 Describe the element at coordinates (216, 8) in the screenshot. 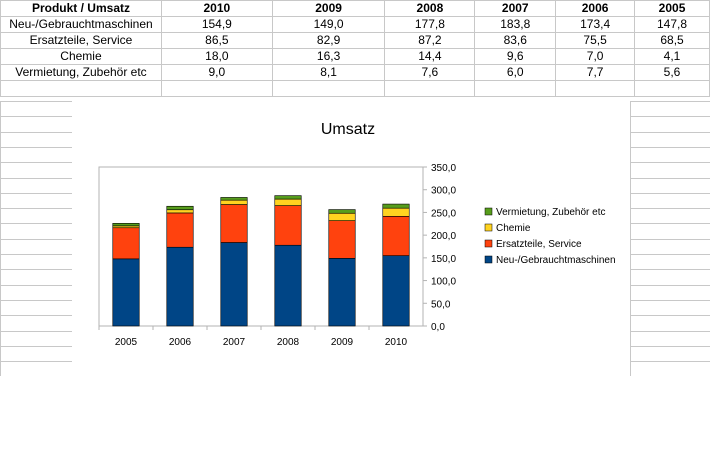

I see `header-cell-2010: 2010` at that location.